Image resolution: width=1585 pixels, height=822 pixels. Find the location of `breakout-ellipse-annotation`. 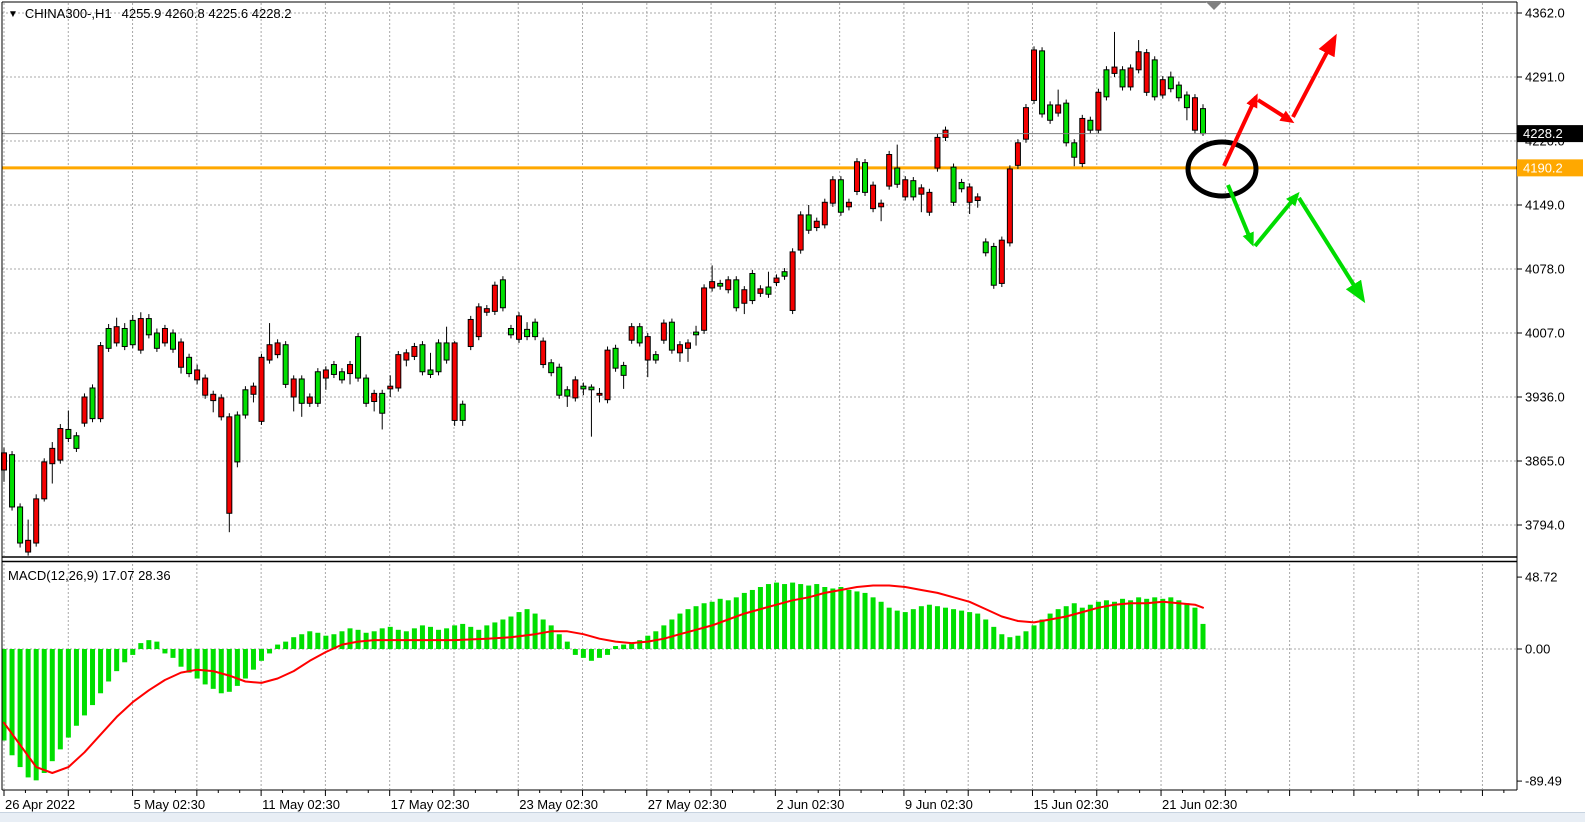

breakout-ellipse-annotation is located at coordinates (1222, 169).